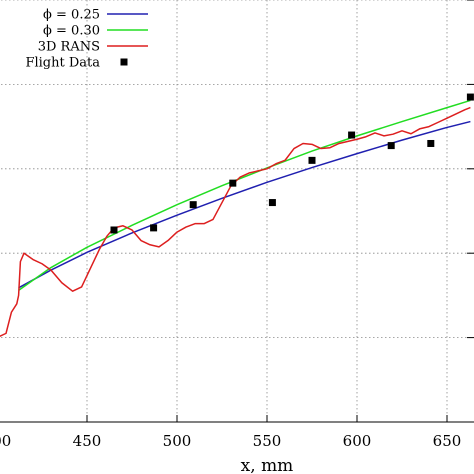  Describe the element at coordinates (71, 15) in the screenshot. I see `legend-label-0: ϕ = 0.25` at that location.